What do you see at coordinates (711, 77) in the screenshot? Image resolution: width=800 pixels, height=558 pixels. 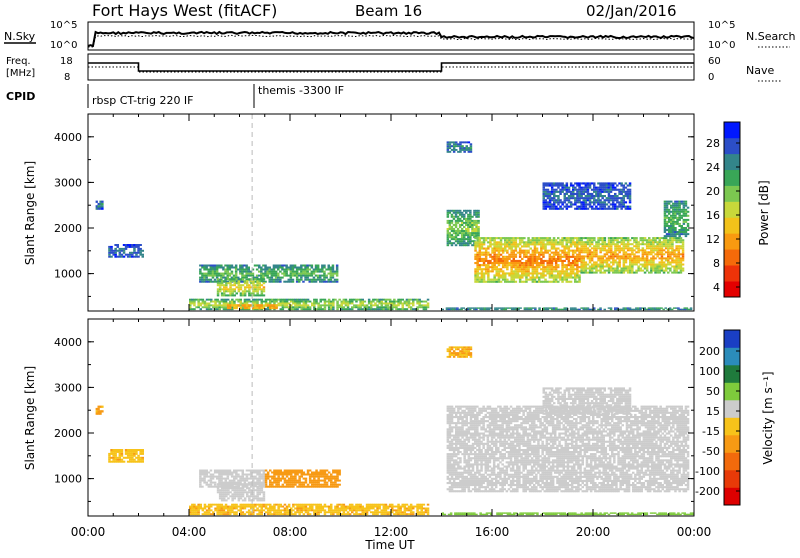 I see `nave-tick-bottom: 0` at bounding box center [711, 77].